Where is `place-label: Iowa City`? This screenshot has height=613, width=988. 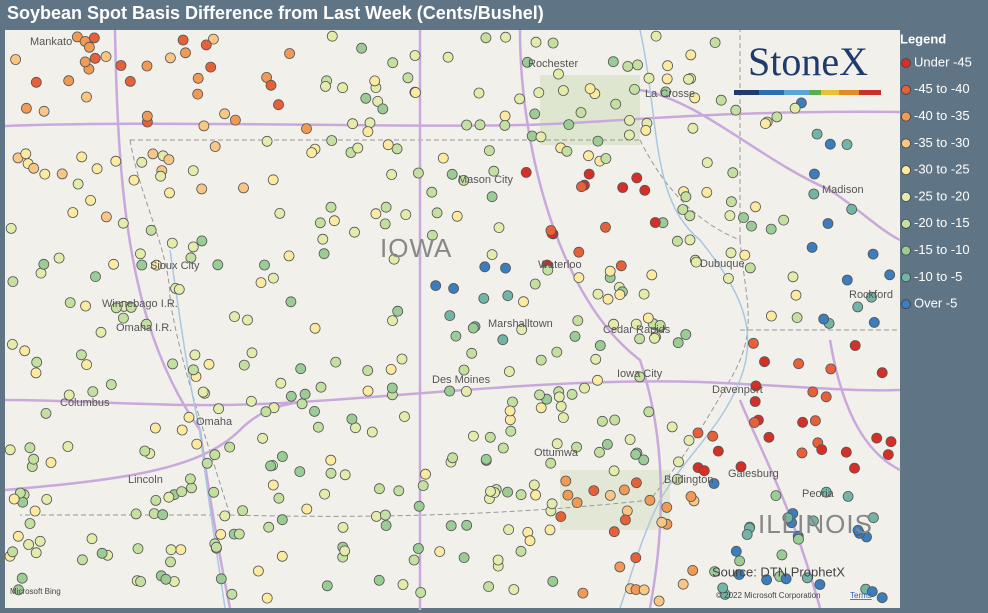
place-label: Iowa City is located at coordinates (640, 374).